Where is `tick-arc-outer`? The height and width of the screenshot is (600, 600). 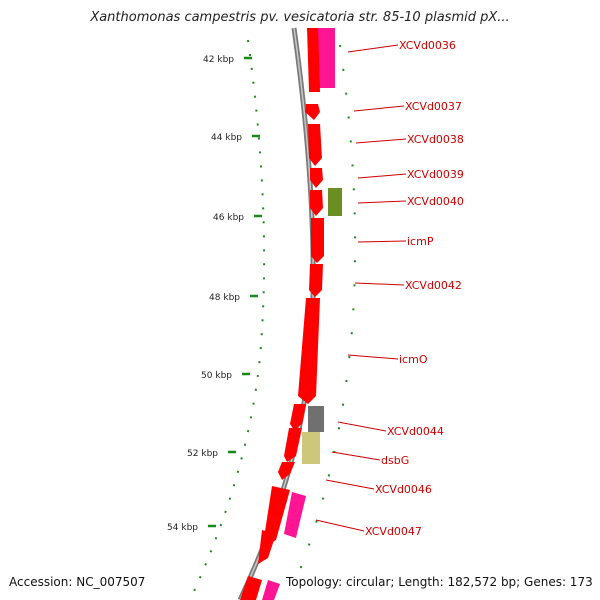
tick-arc-outer is located at coordinates (227, 319).